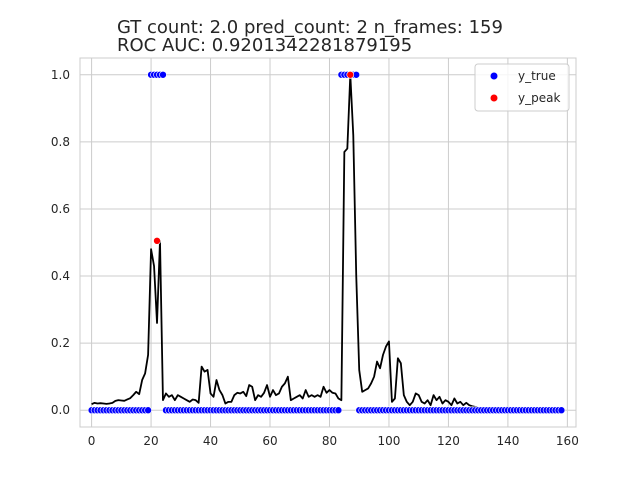  Describe the element at coordinates (494, 76) in the screenshot. I see `legend-marker-y-true` at that location.